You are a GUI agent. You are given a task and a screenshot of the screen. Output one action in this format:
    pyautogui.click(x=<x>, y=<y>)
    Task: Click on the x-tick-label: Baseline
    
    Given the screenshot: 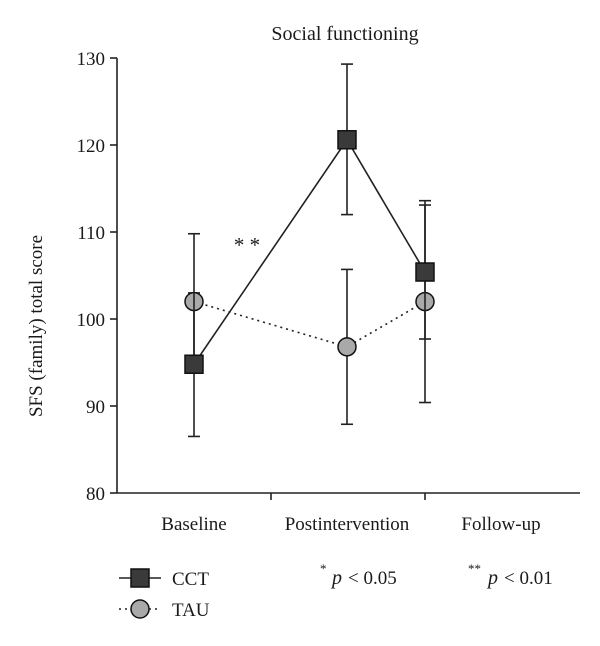 What is the action you would take?
    pyautogui.click(x=193, y=524)
    